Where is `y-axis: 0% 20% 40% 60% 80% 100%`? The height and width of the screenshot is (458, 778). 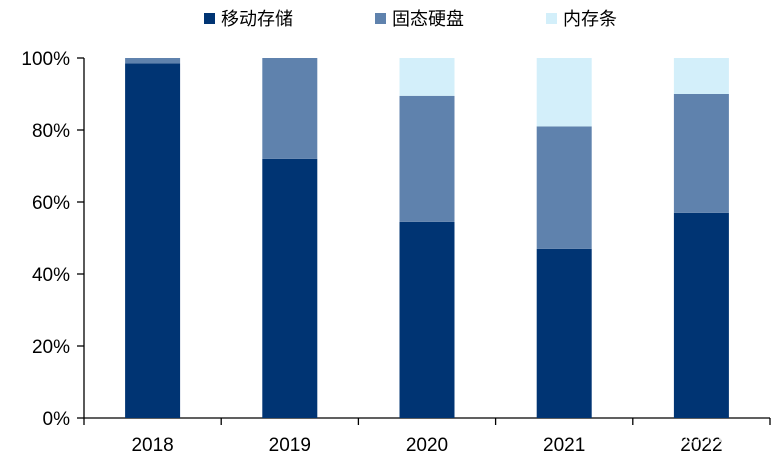 y-axis: 0% 20% 40% 60% 80% 100% is located at coordinates (53, 239).